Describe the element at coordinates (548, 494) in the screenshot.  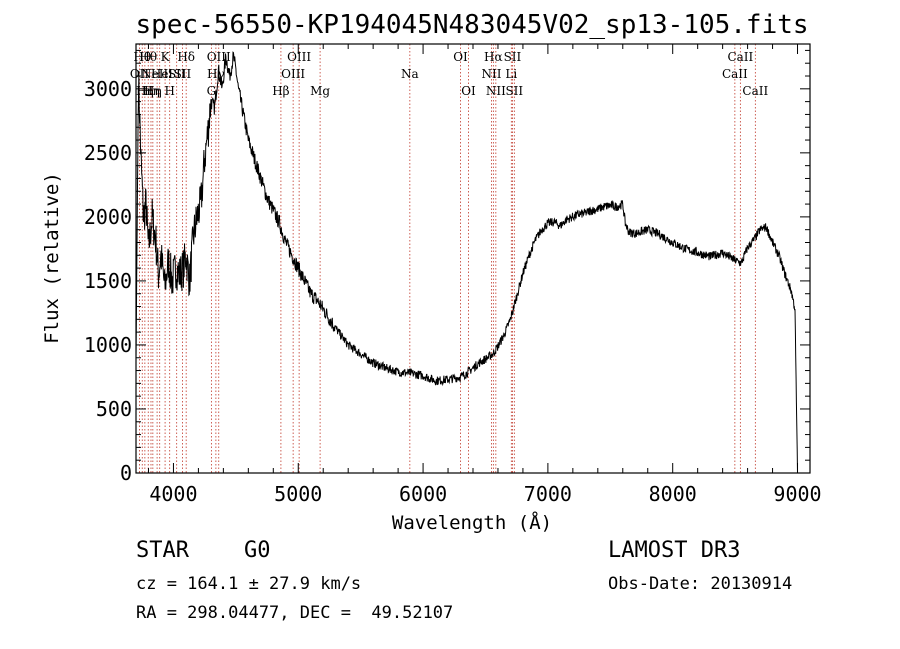
I see `x-tick-label: 7000` at that location.